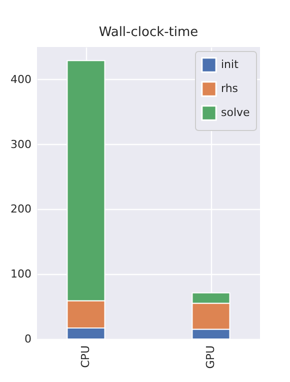 Image resolution: width=290 pixels, height=382 pixels. I want to click on chart-title: Wall-clock-time, so click(148, 32).